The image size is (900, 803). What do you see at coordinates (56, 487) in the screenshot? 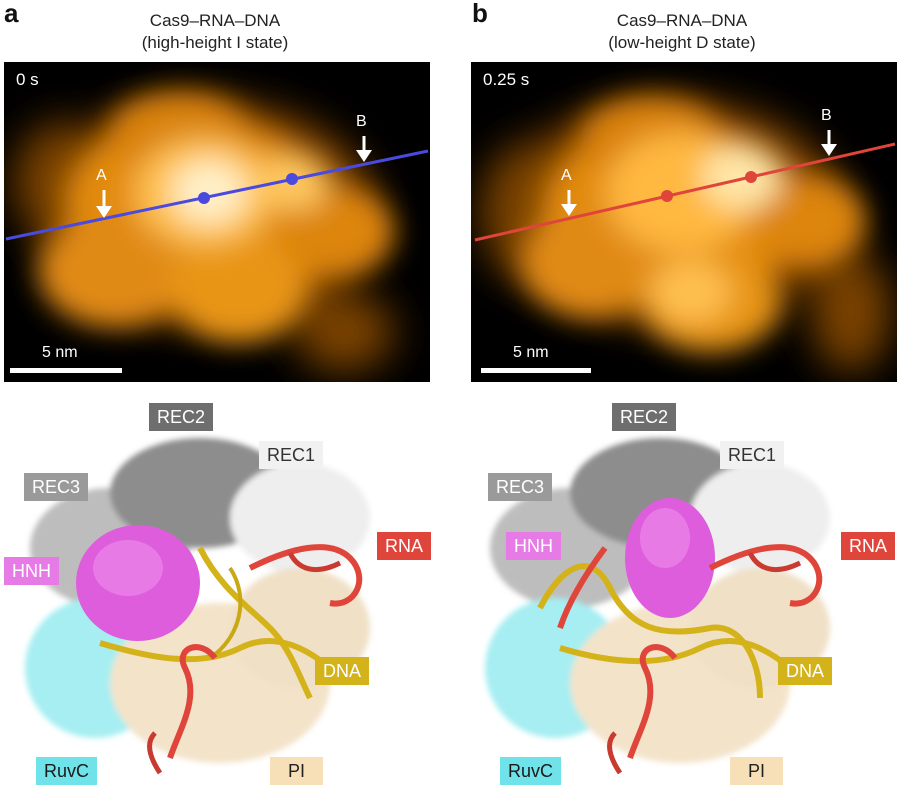
I see `label-rec3-a: REC3` at bounding box center [56, 487].